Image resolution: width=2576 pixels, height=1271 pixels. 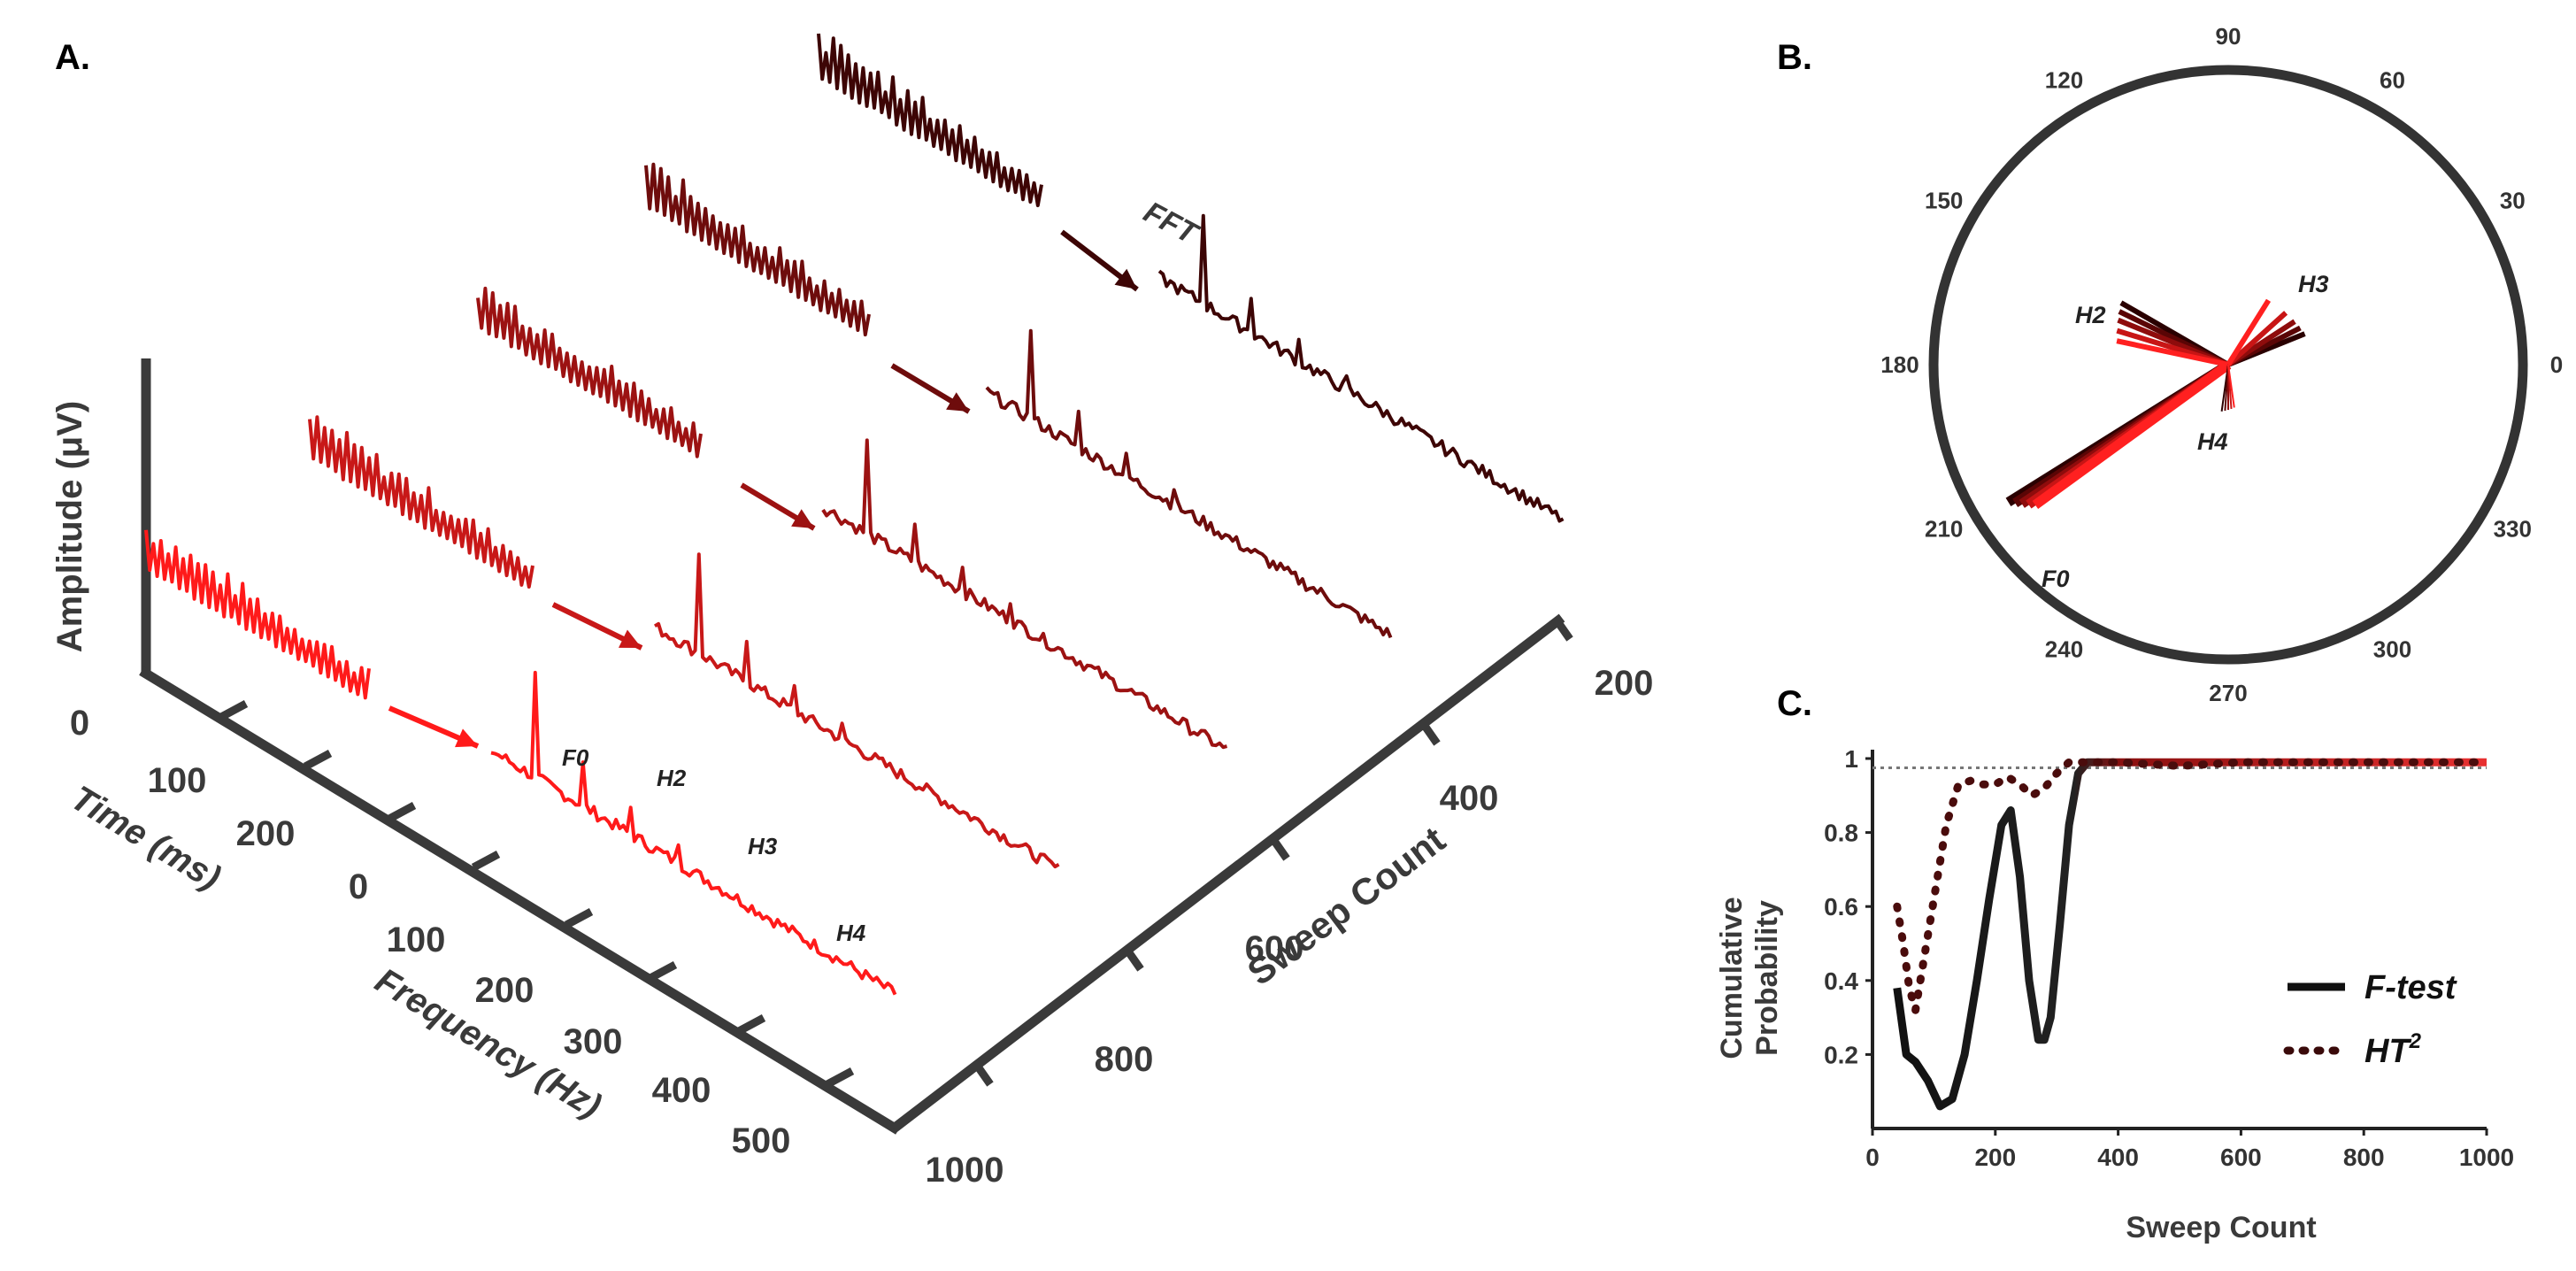 What do you see at coordinates (1624, 683) in the screenshot?
I see `sweep-tick-label: 200` at bounding box center [1624, 683].